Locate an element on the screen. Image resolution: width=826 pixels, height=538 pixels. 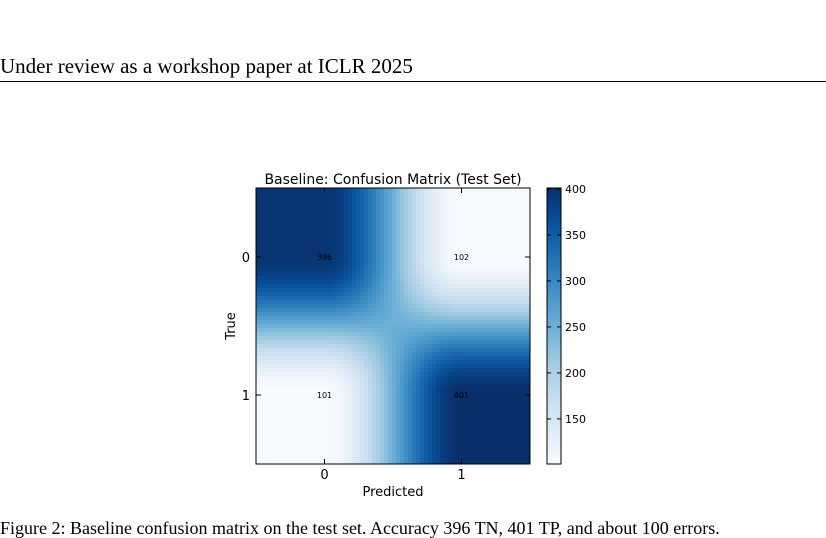
colorbar-tick-label: 400 is located at coordinates (575, 189).